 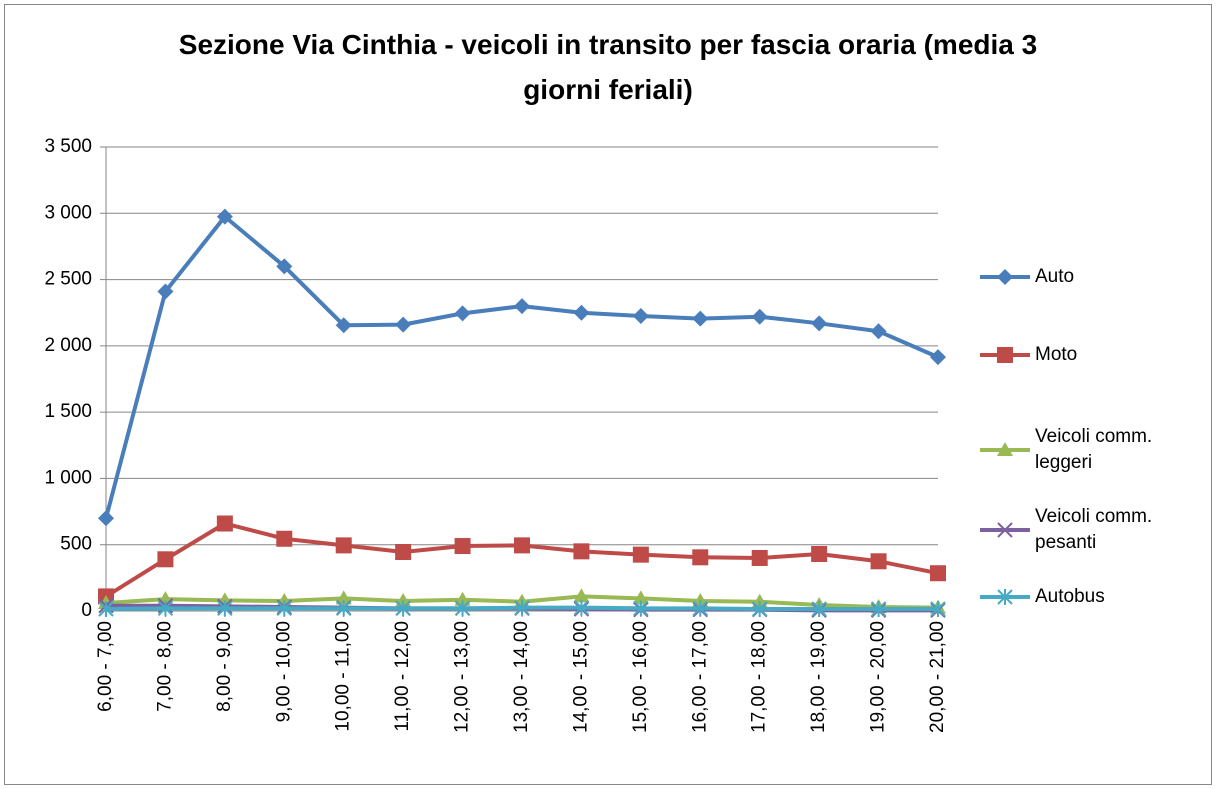 What do you see at coordinates (68, 345) in the screenshot?
I see `y-tick-label: 2 000` at bounding box center [68, 345].